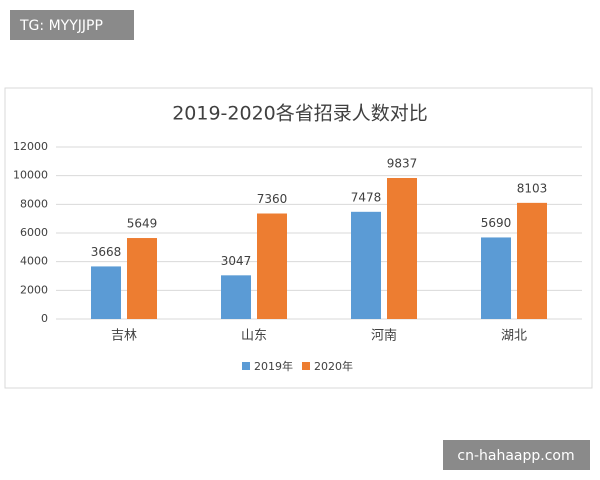 The width and height of the screenshot is (600, 480). What do you see at coordinates (532, 188) in the screenshot?
I see `data-label: 8103` at bounding box center [532, 188].